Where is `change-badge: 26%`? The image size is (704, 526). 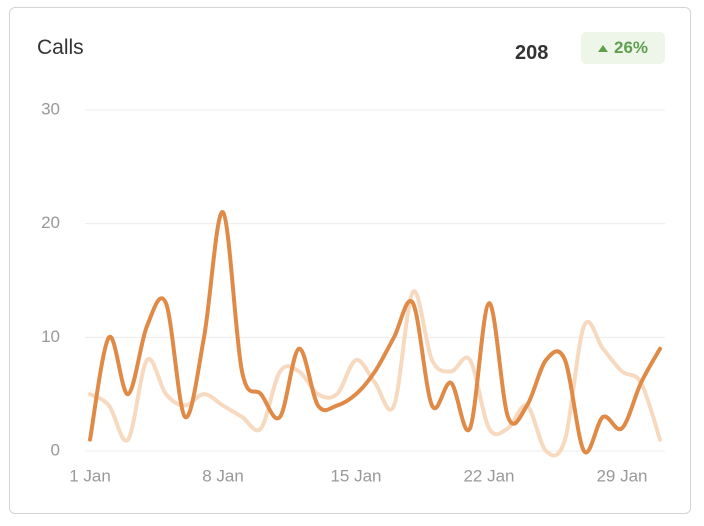 change-badge: 26% is located at coordinates (623, 48).